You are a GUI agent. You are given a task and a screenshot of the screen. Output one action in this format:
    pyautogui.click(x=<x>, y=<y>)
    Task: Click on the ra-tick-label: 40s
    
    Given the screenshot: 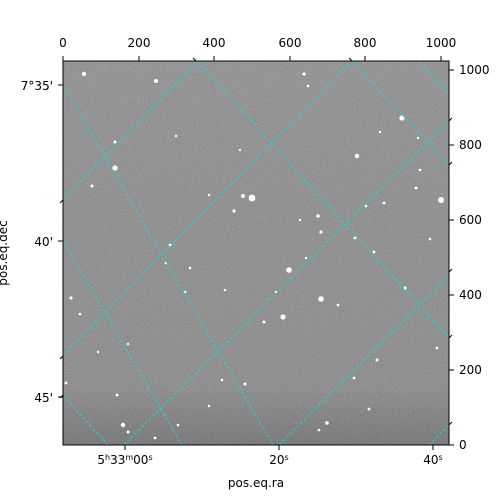 What is the action you would take?
    pyautogui.click(x=432, y=460)
    